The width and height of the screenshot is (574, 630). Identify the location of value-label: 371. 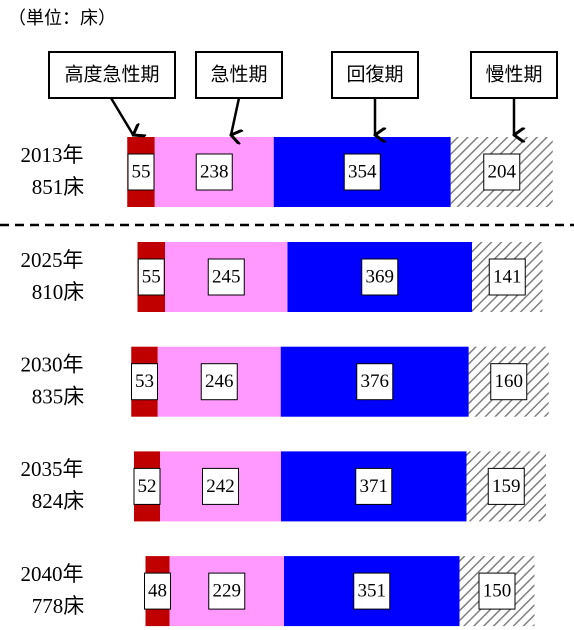
(374, 486).